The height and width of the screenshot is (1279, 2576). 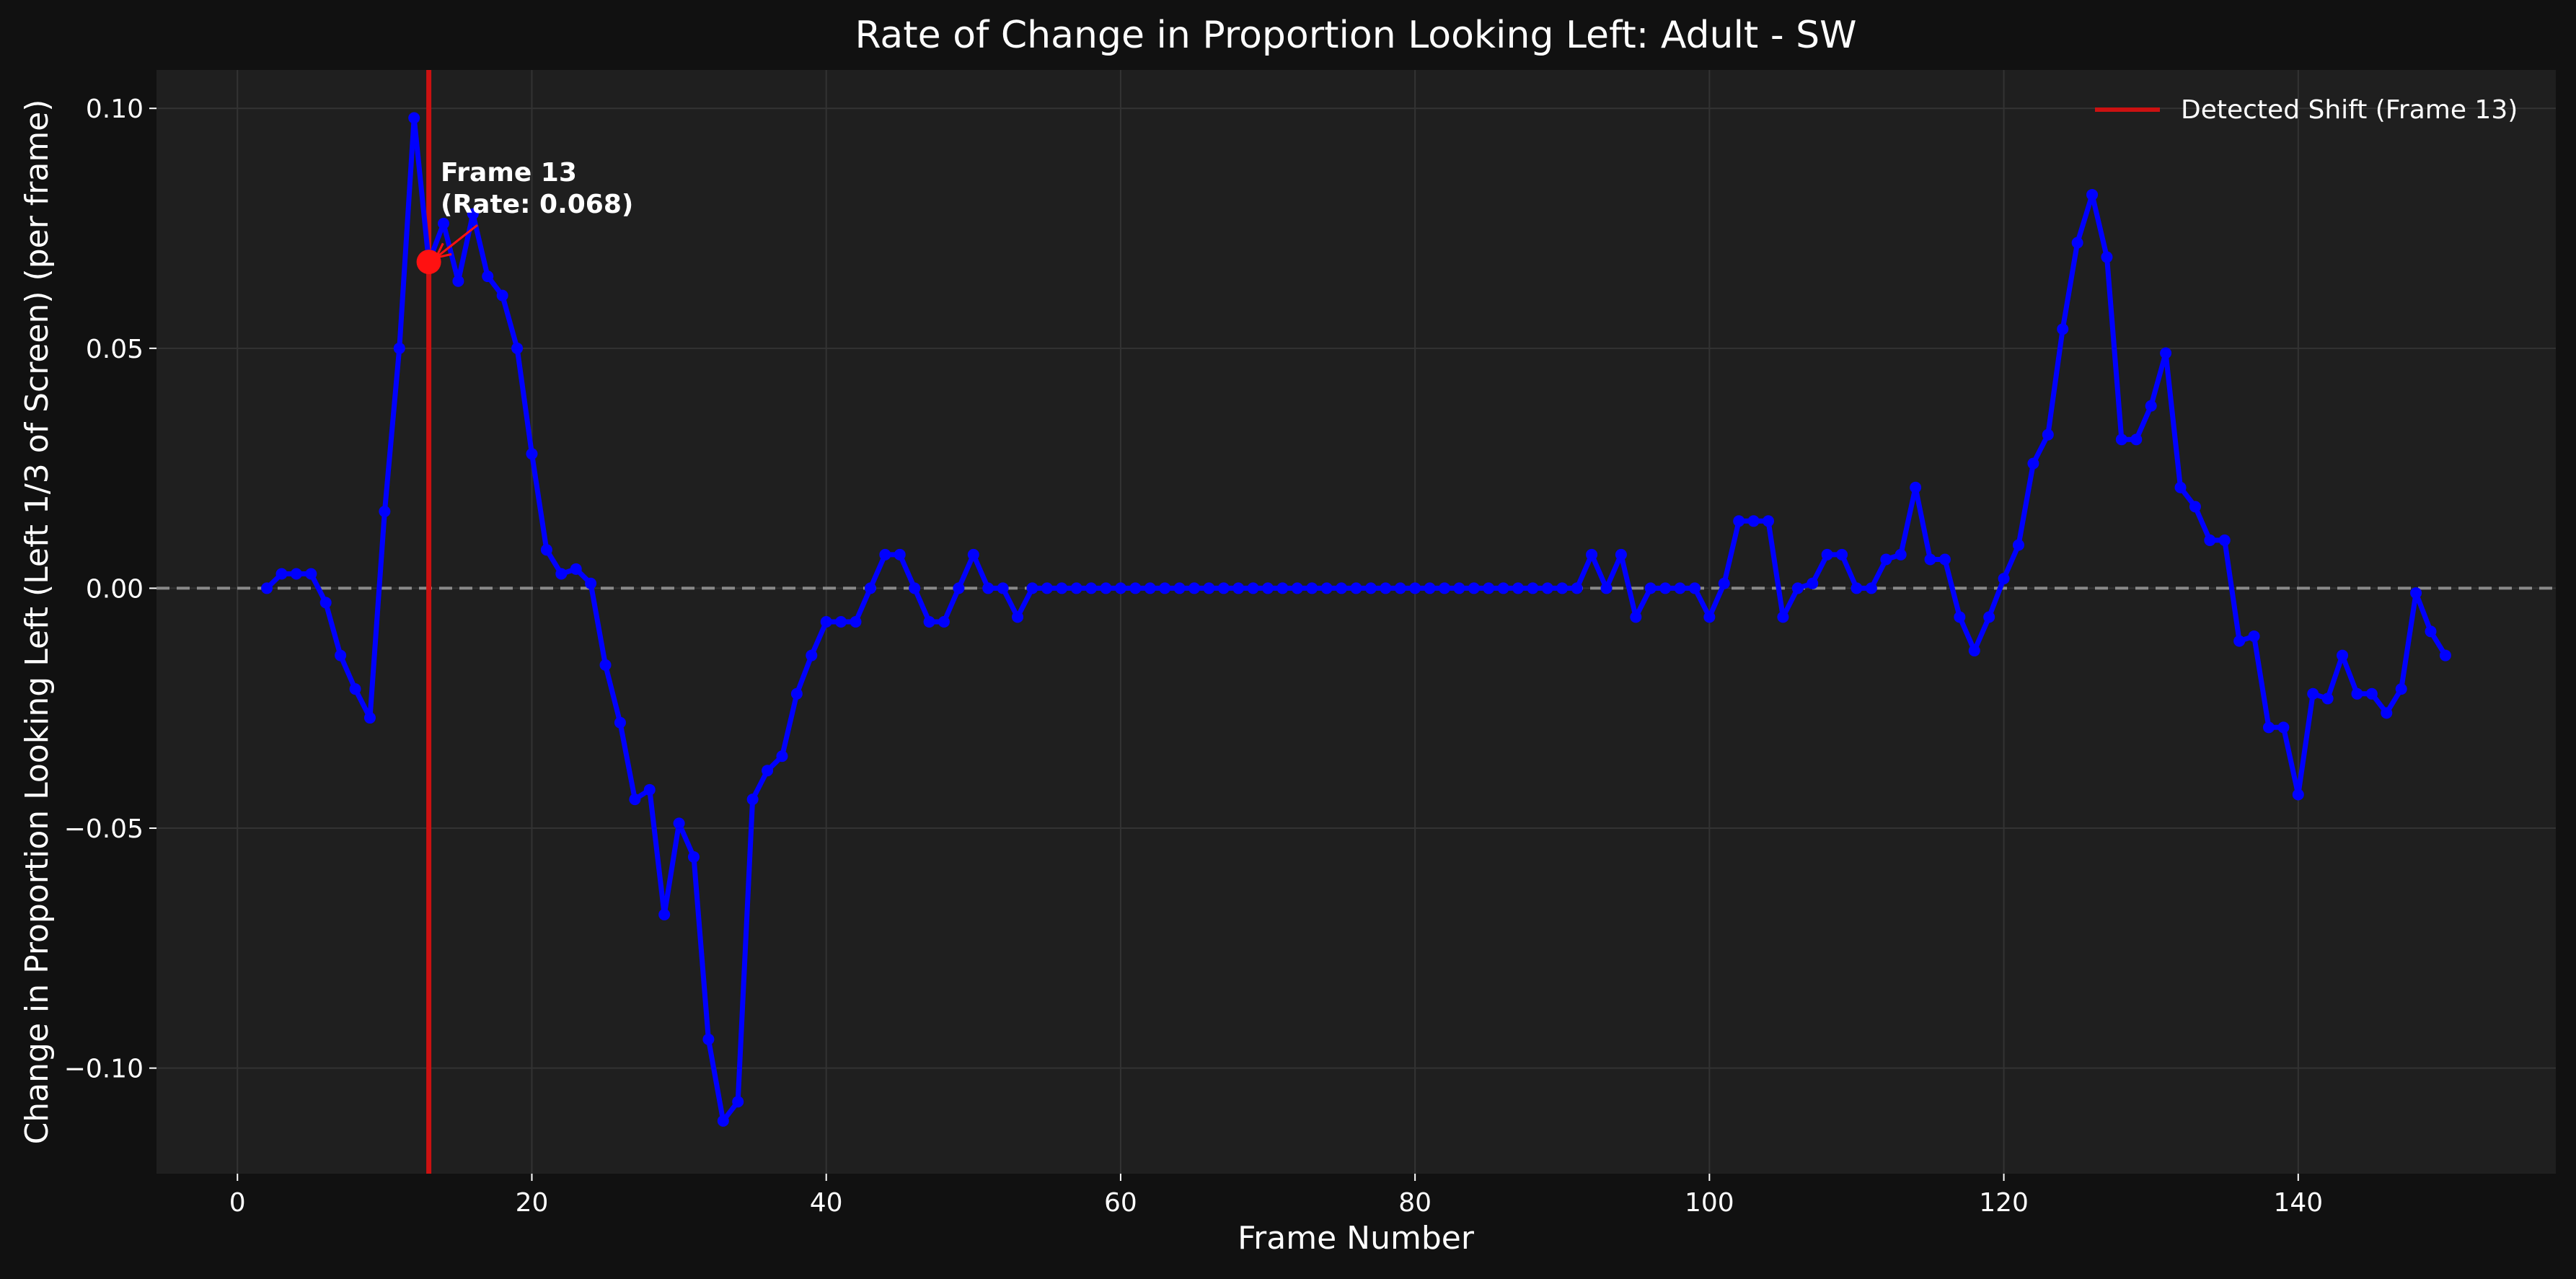 What do you see at coordinates (537, 204) in the screenshot?
I see `annotation-rate-label: (Rate: 0.068)` at bounding box center [537, 204].